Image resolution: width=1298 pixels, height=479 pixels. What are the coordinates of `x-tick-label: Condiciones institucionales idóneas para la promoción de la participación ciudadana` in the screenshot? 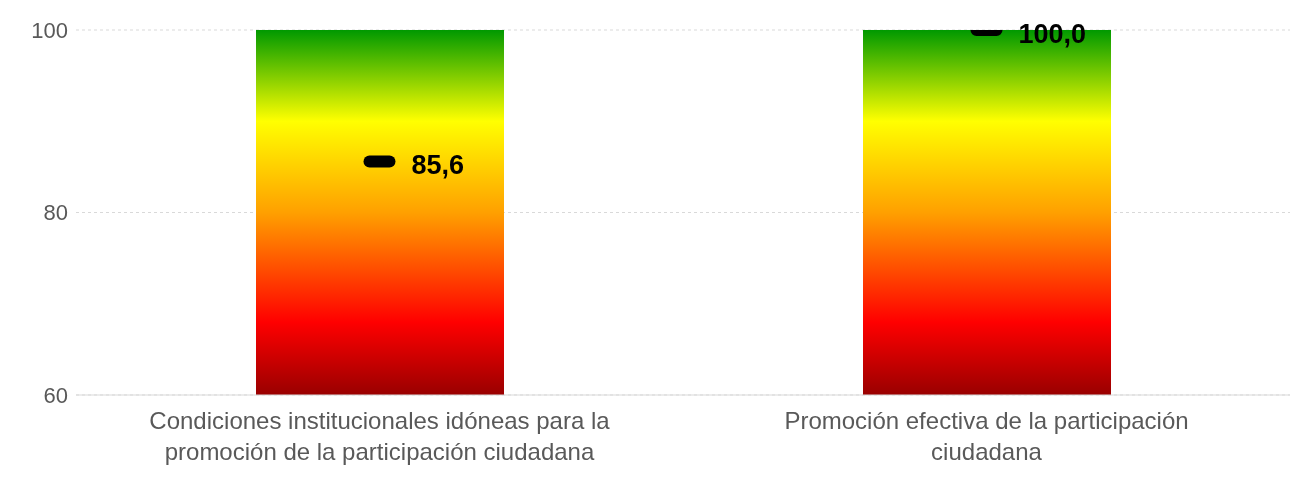 It's located at (380, 436).